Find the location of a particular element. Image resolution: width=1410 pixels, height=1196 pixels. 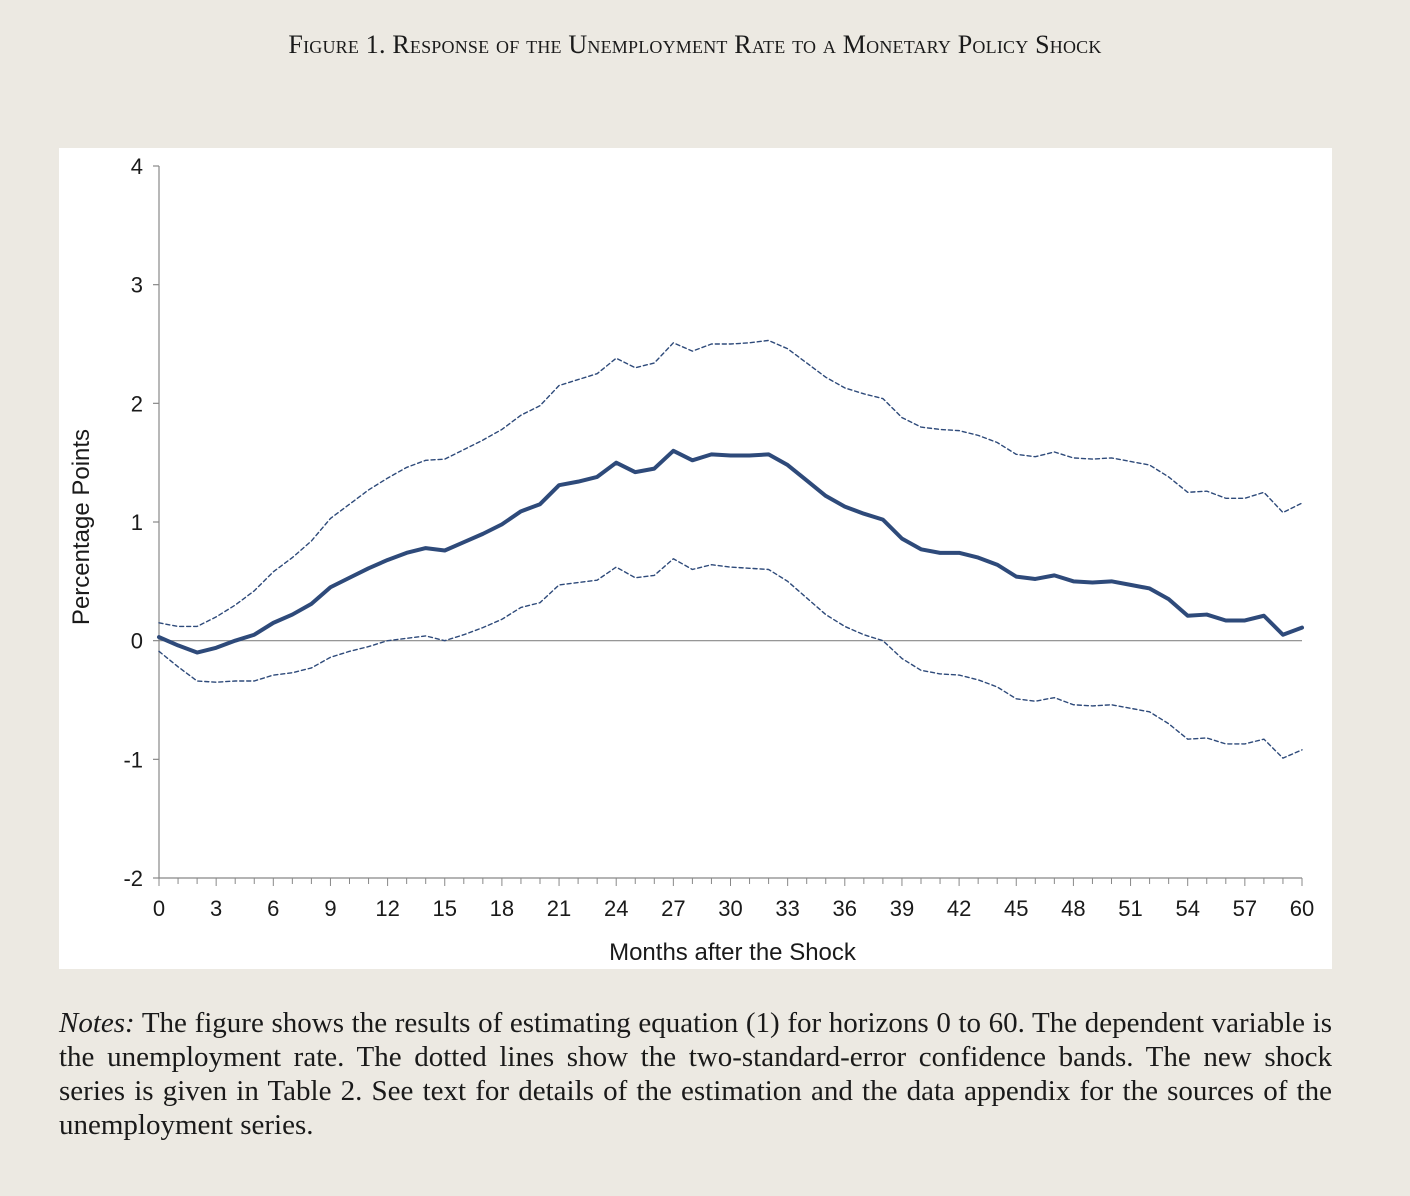

x-tick-label: 57 is located at coordinates (1245, 908).